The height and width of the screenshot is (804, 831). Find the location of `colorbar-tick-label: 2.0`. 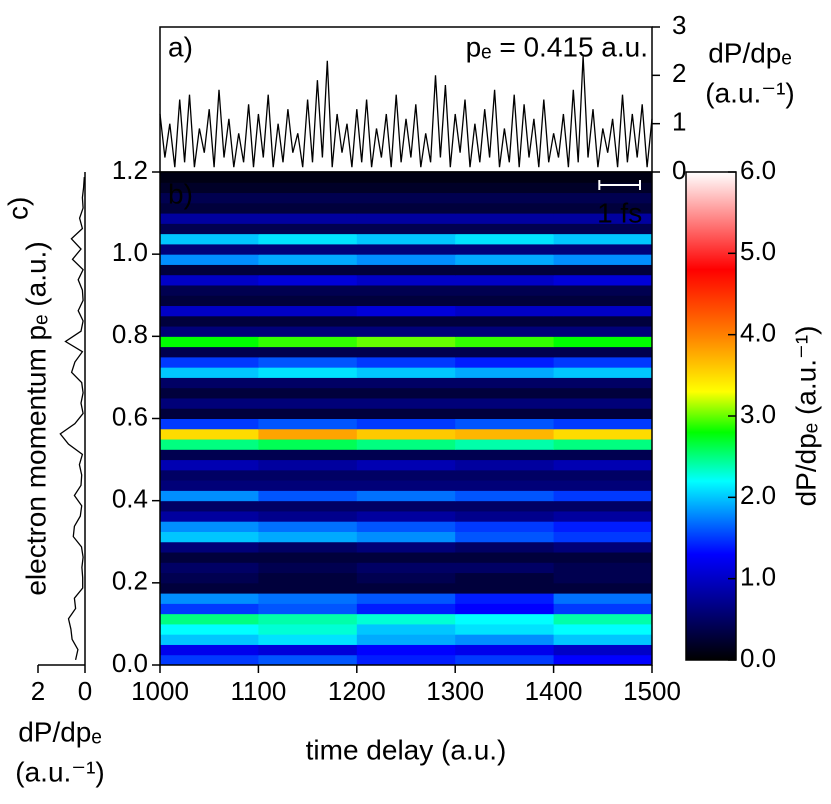

colorbar-tick-label: 2.0 is located at coordinates (758, 495).